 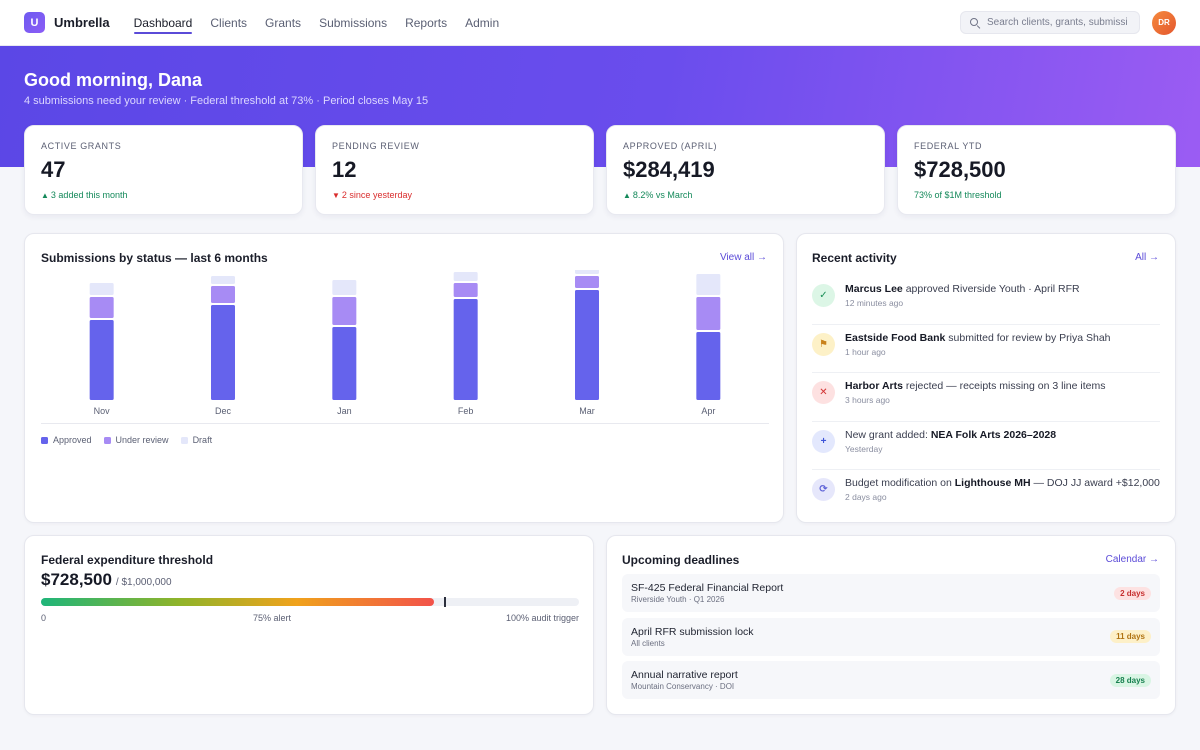 I want to click on kpi-delta: ▼ 2 since yesterday, so click(x=454, y=195).